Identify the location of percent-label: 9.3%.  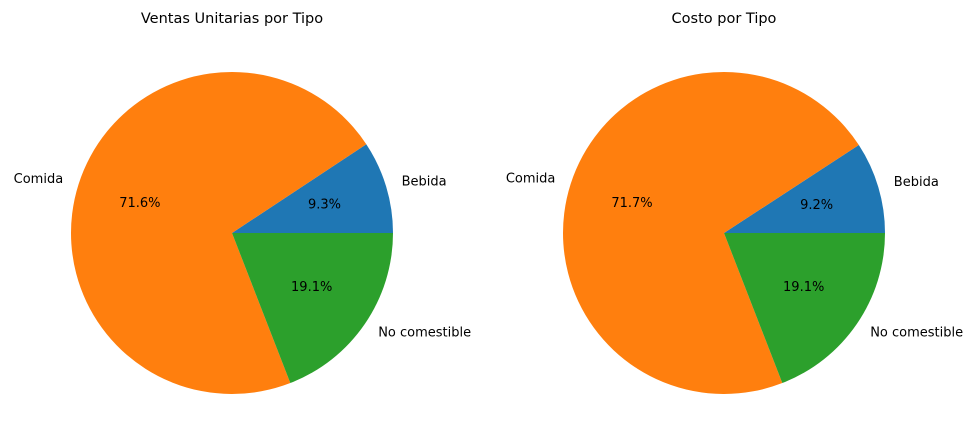
(324, 205).